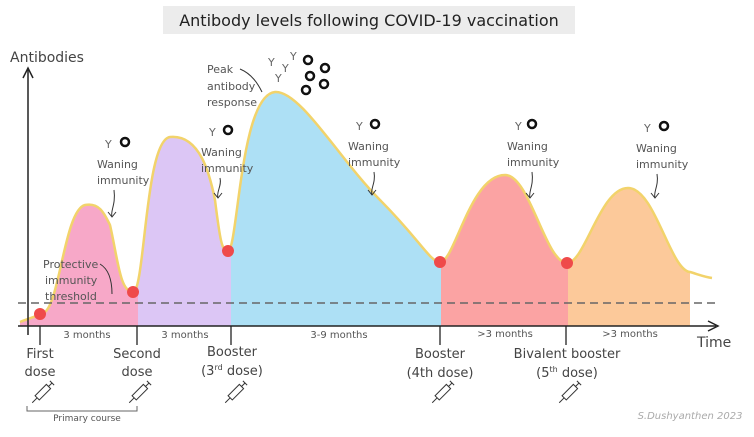 The width and height of the screenshot is (754, 437). What do you see at coordinates (567, 373) in the screenshot?
I see `dose-label: (5th dose)` at bounding box center [567, 373].